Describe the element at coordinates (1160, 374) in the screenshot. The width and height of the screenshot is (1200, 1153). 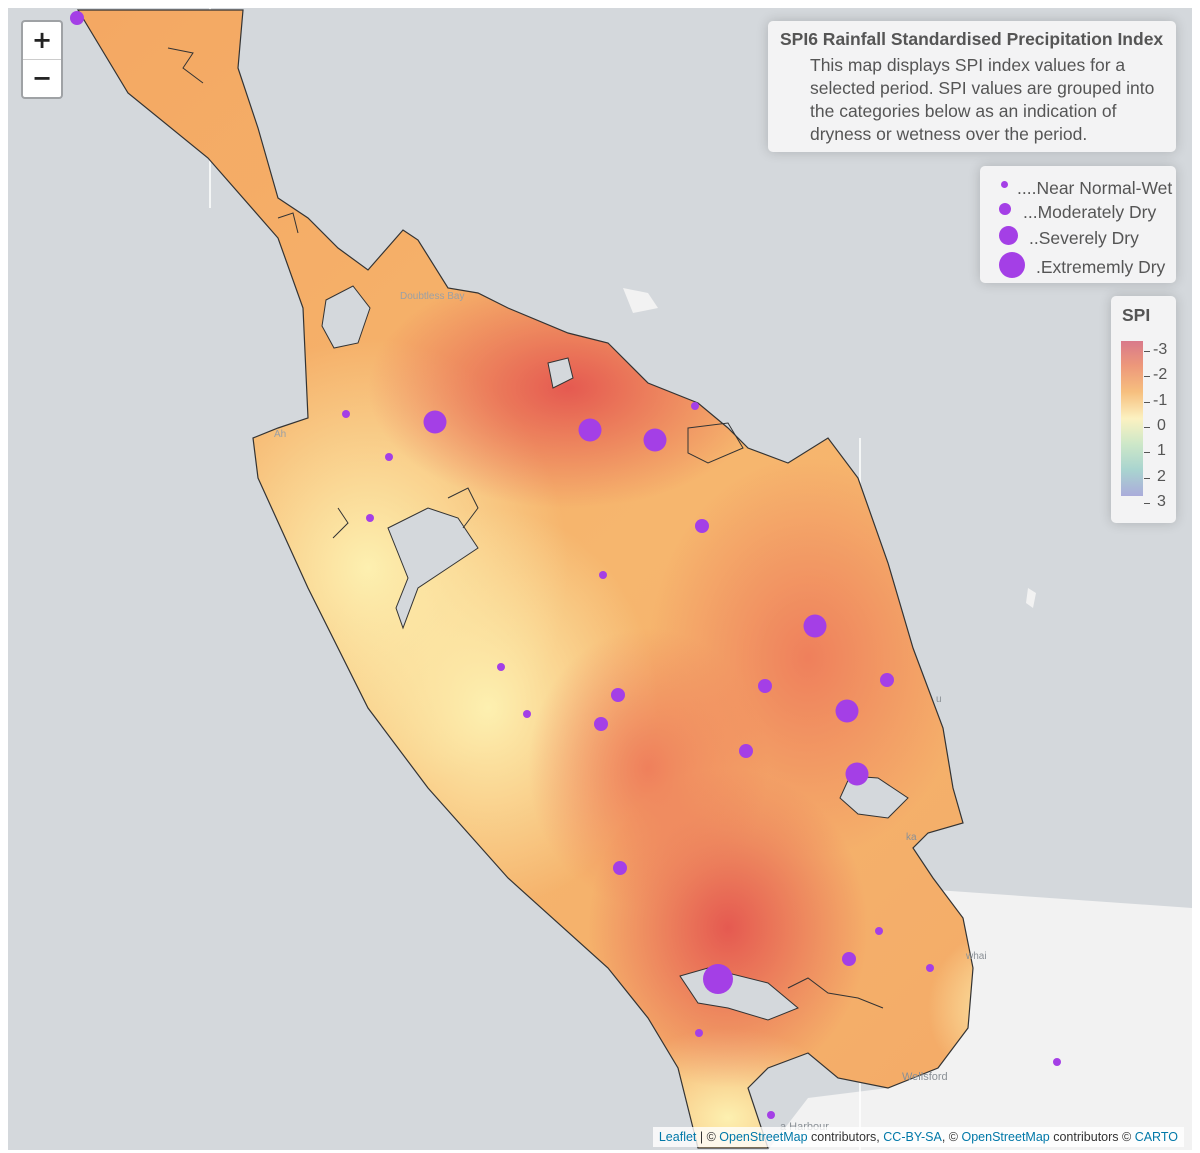
I see `legend-tick-label: -2` at that location.